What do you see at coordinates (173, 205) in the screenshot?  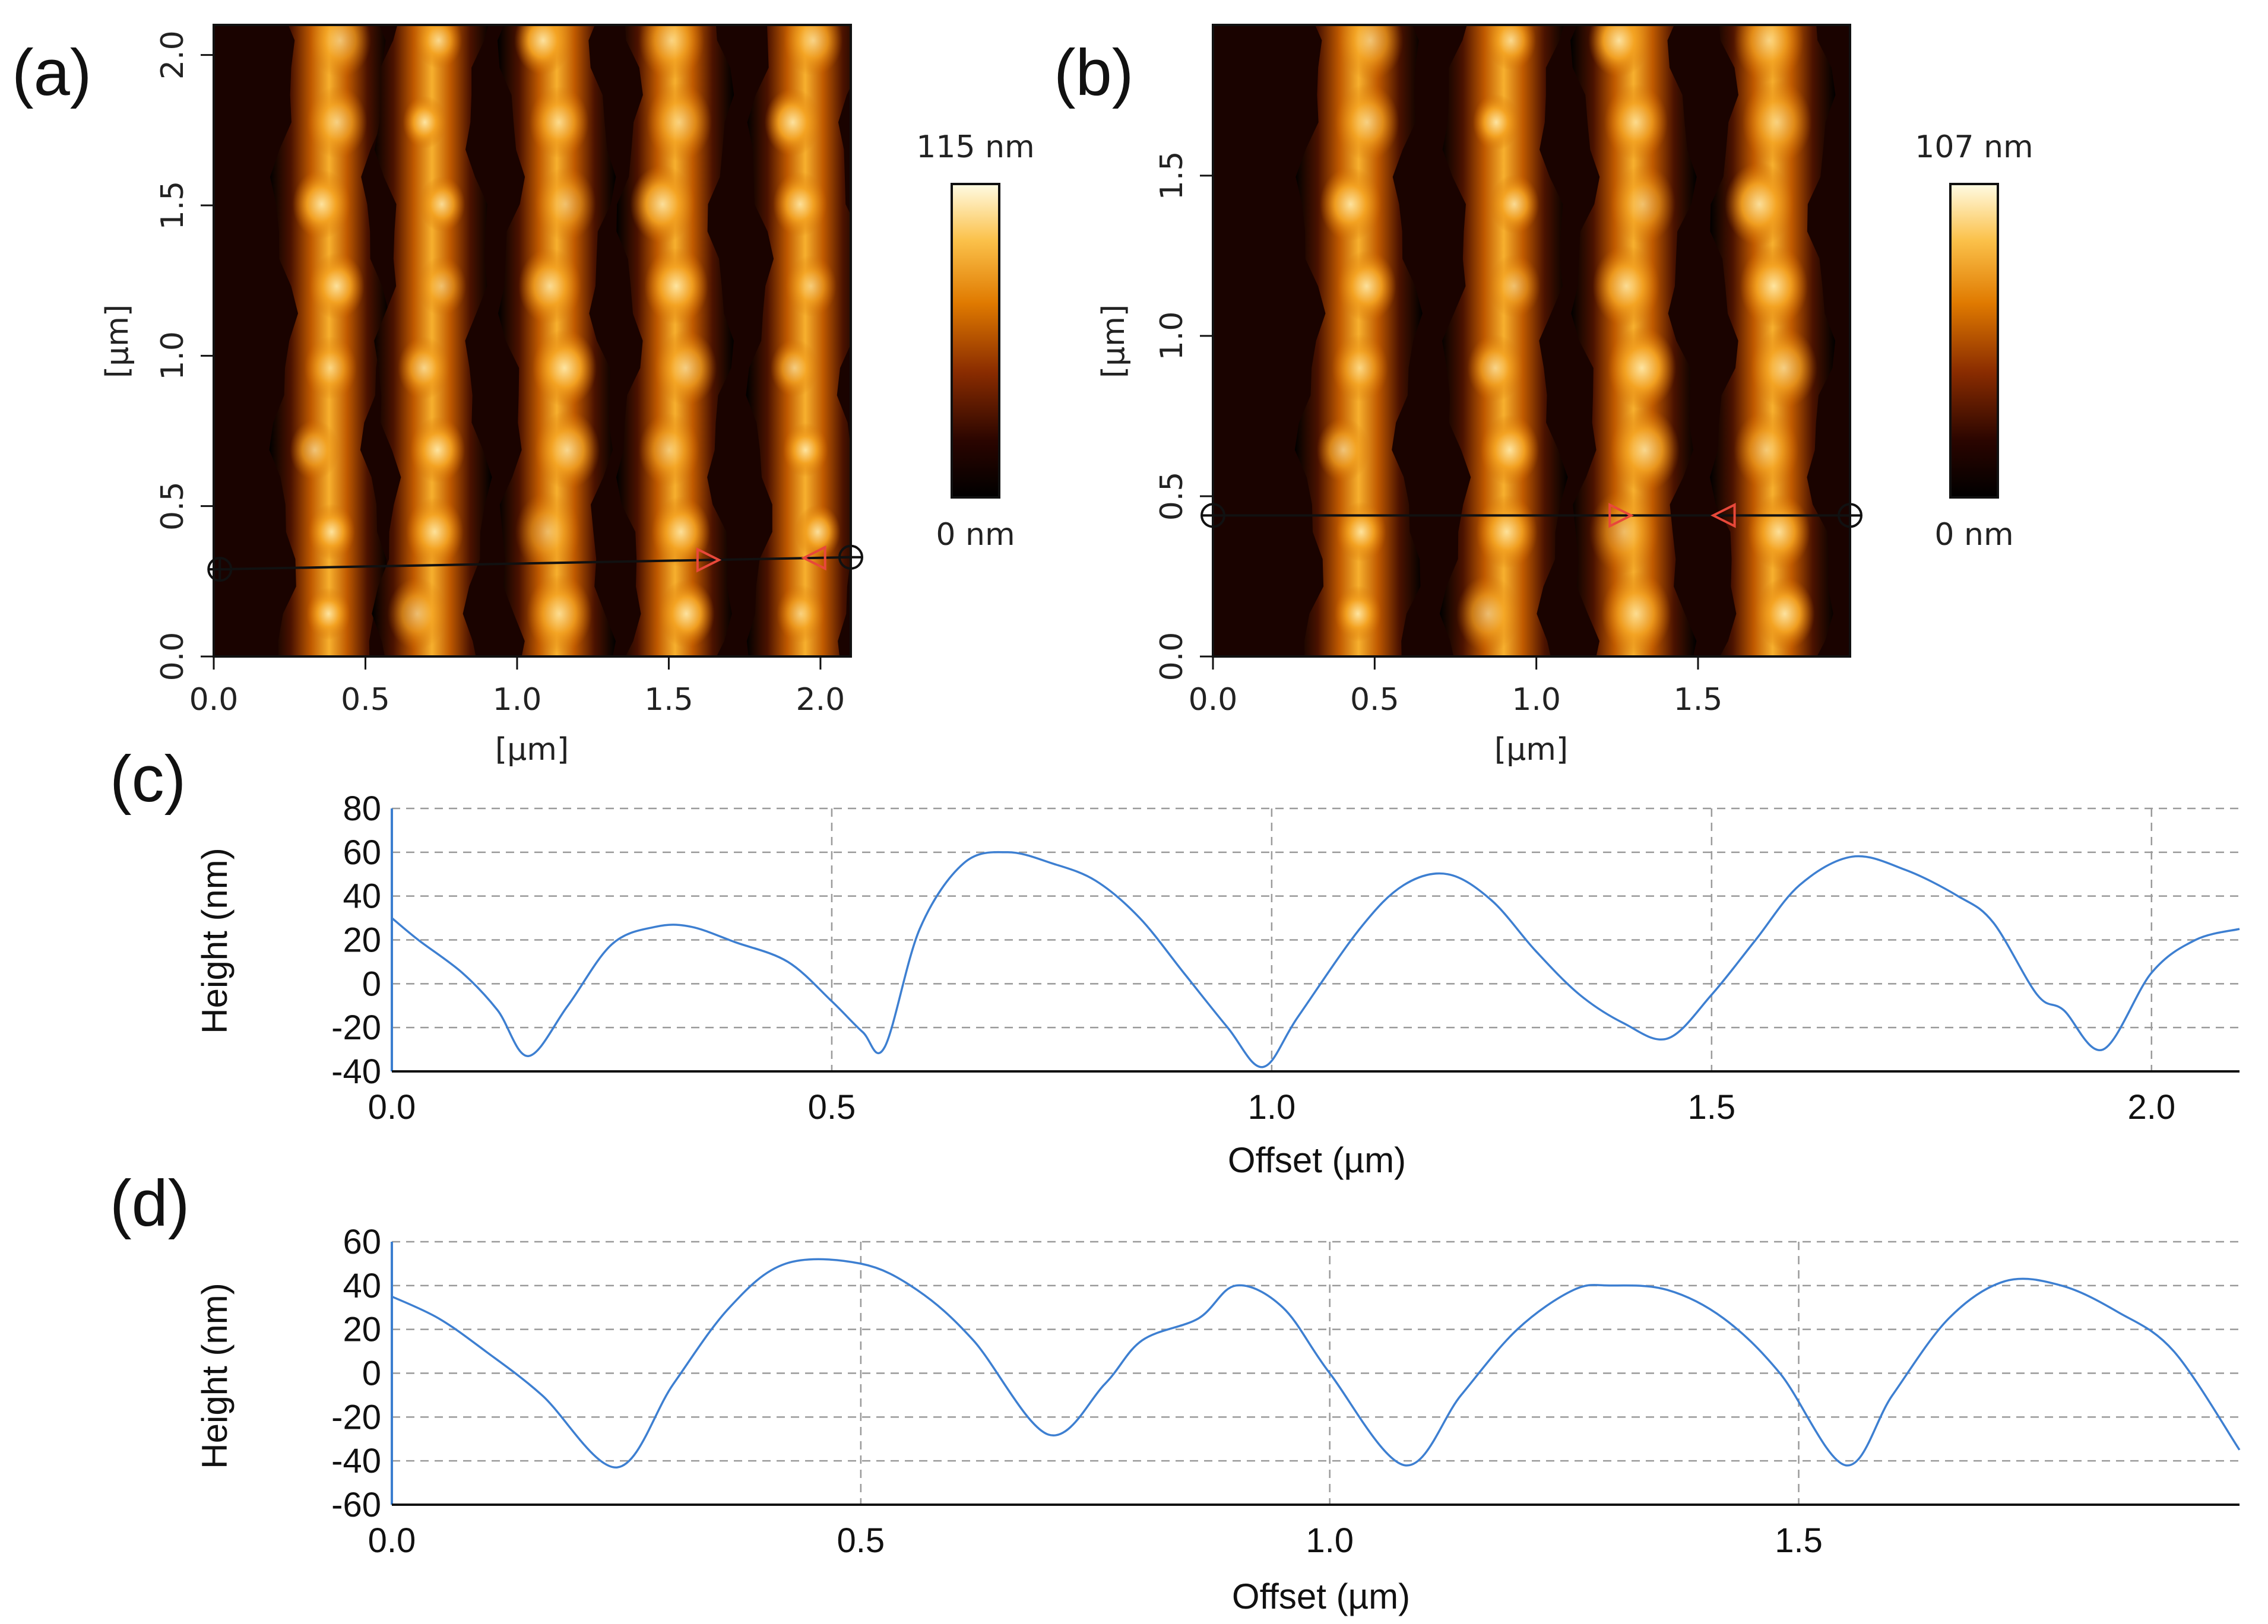 I see `afm-a-ytick-label: 1.5` at bounding box center [173, 205].